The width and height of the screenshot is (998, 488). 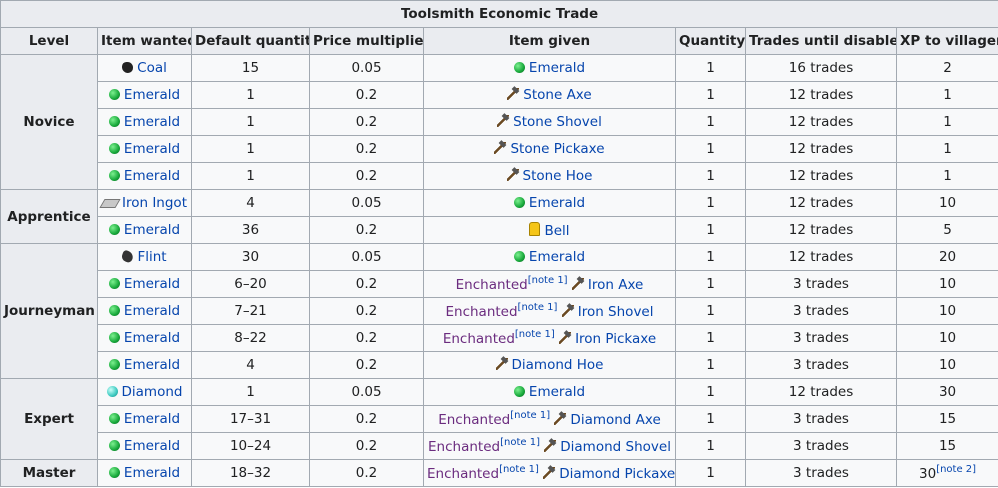 What do you see at coordinates (615, 312) in the screenshot?
I see `item-link: Iron Shovel` at bounding box center [615, 312].